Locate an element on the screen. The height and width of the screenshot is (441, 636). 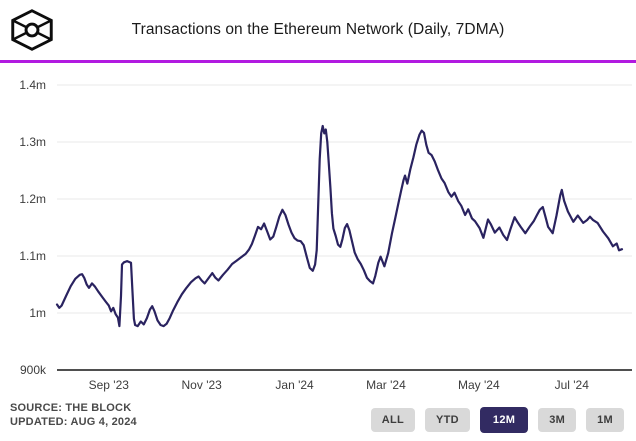
y-axis-label: 1.3m is located at coordinates (32, 142).